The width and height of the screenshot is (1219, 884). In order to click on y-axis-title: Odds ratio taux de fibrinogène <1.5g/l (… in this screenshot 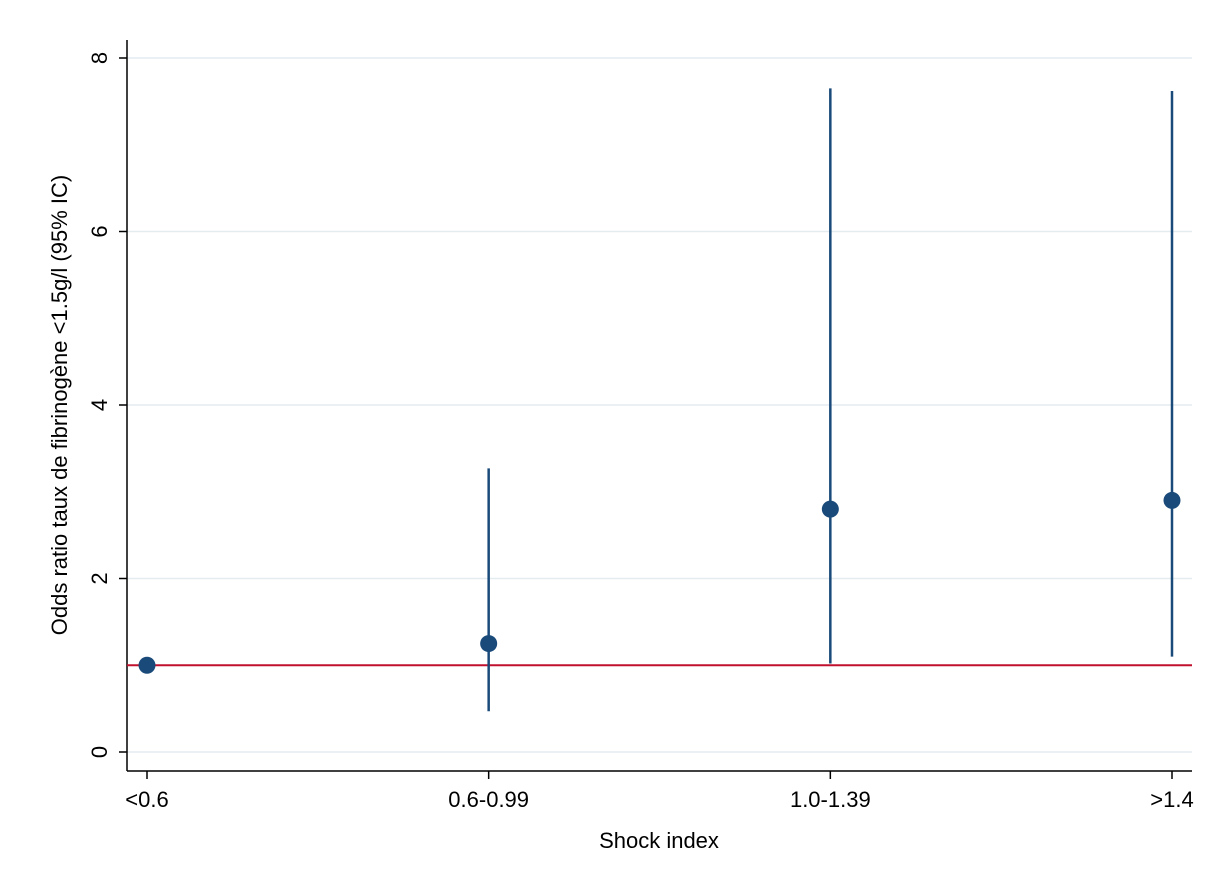, I will do `click(59, 405)`.